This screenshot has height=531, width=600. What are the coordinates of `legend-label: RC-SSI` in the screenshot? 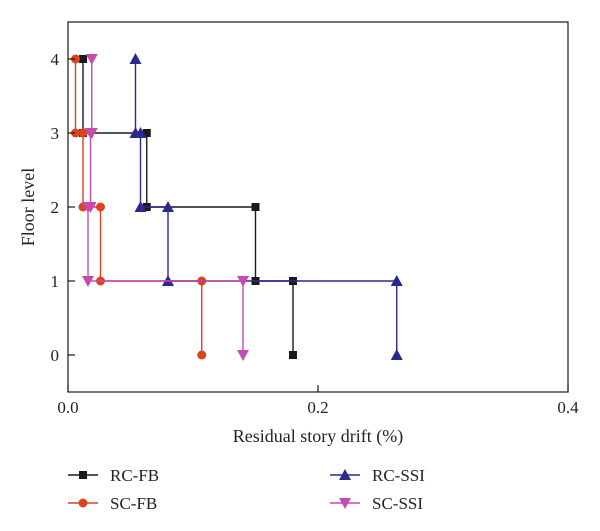 It's located at (398, 475).